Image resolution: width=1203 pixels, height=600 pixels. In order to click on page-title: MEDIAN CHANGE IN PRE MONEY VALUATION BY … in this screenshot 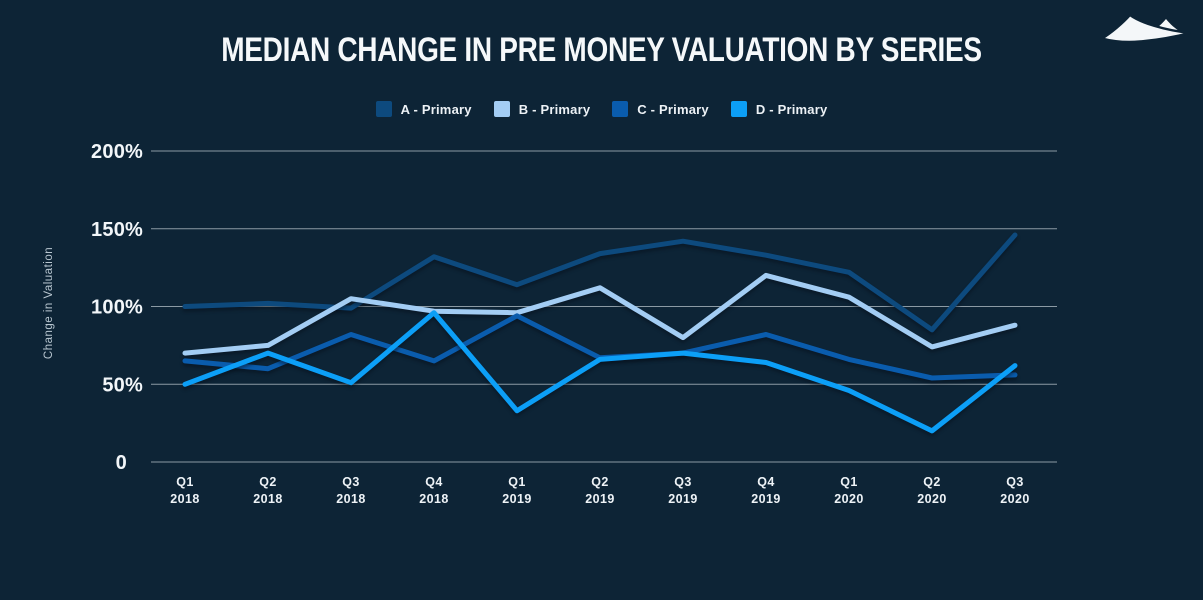, I will do `click(601, 49)`.